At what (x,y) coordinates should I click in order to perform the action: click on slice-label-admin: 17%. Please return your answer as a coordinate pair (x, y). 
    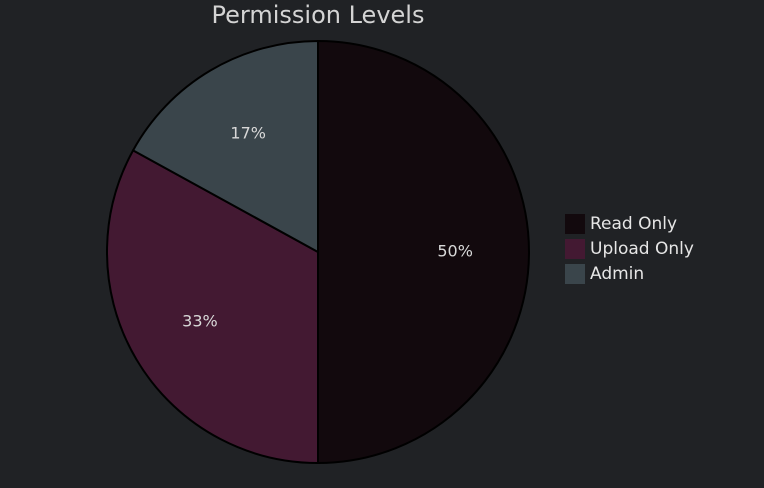
    Looking at the image, I should click on (248, 132).